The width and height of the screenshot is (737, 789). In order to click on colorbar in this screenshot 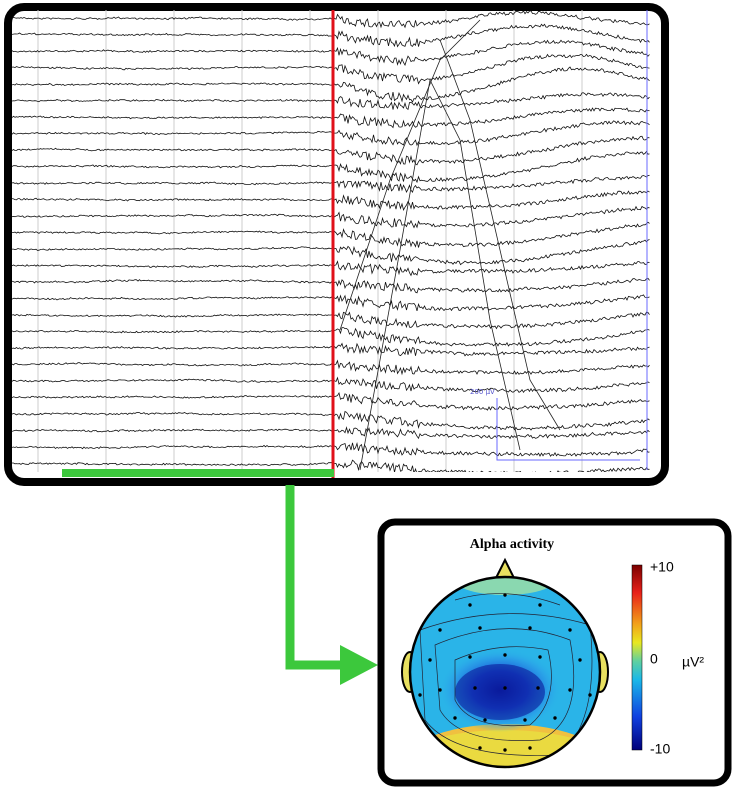, I will do `click(637, 657)`.